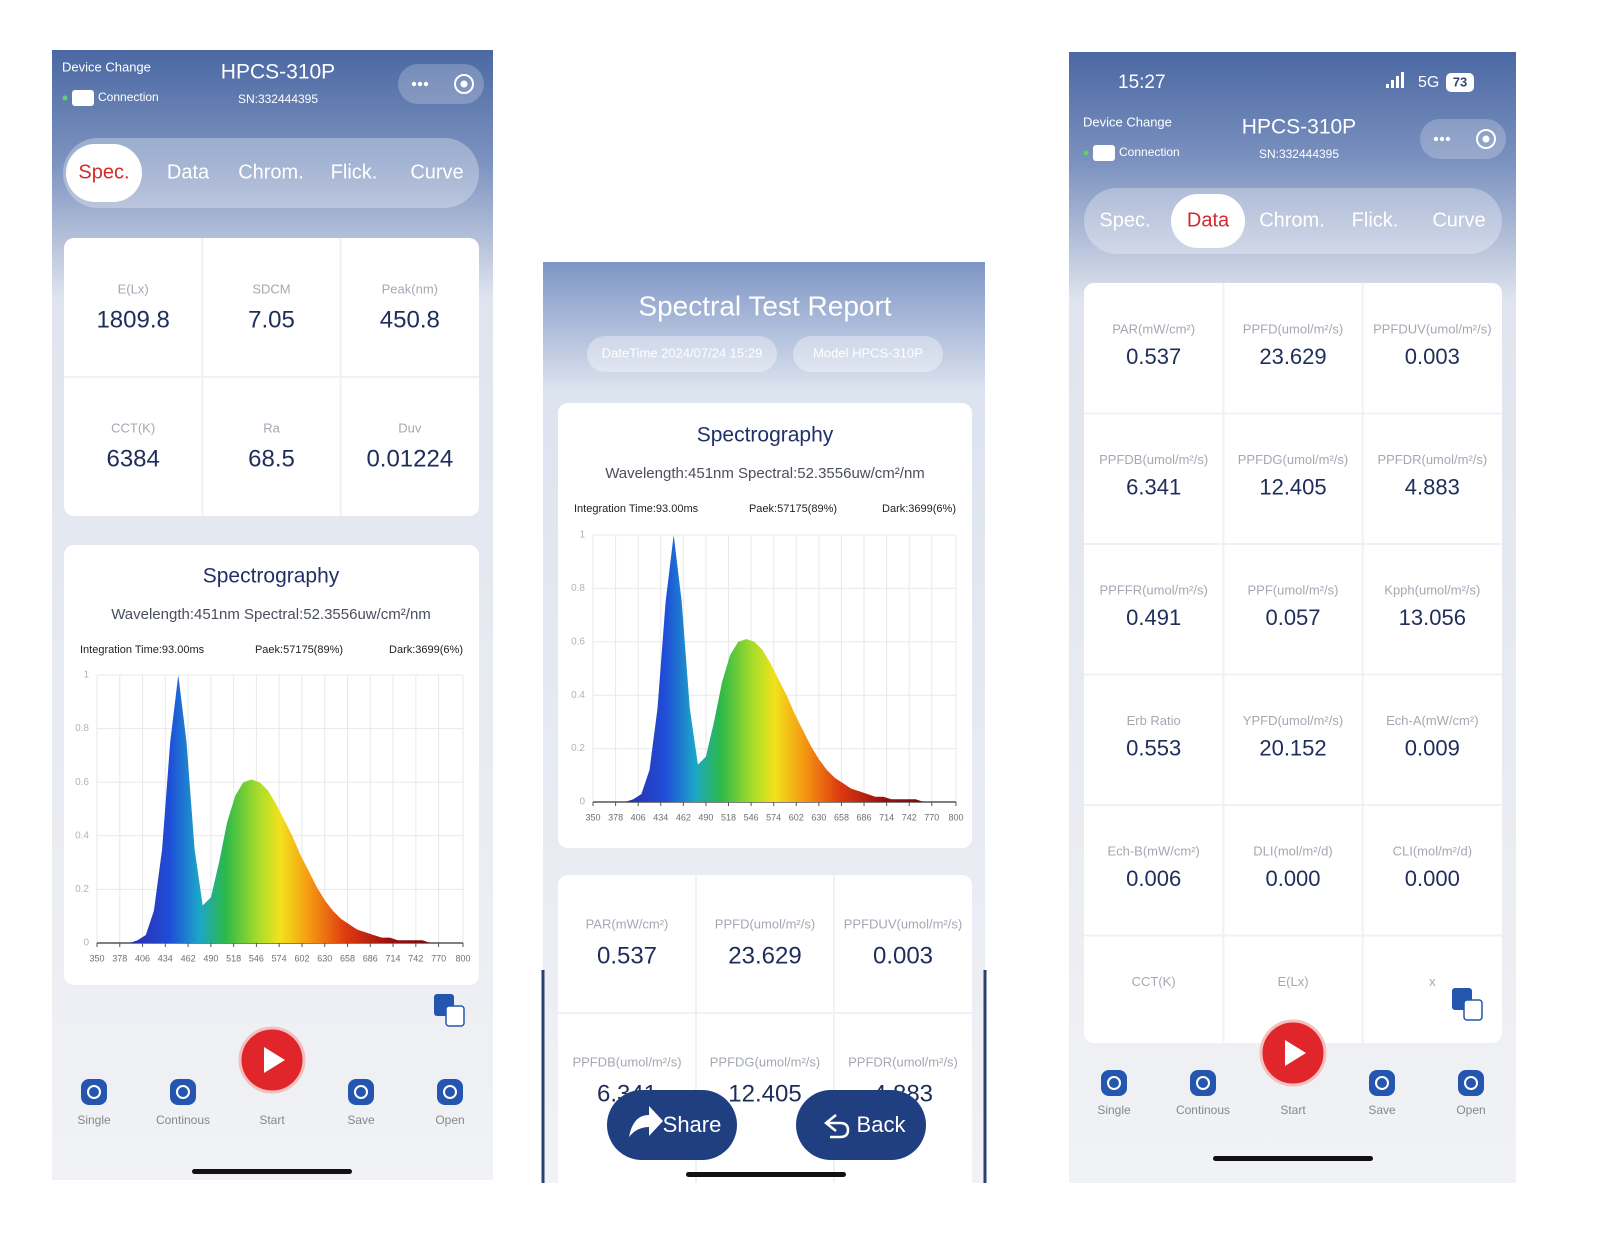 The height and width of the screenshot is (1258, 1600). I want to click on datetime-pill, so click(682, 354).